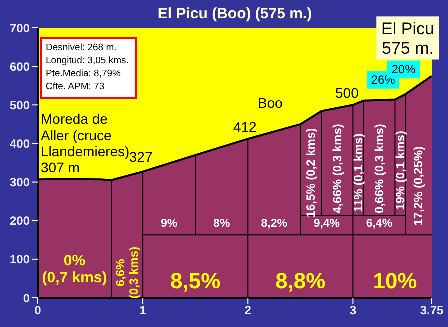 The image size is (448, 327). What do you see at coordinates (169, 224) in the screenshot?
I see `annotation: 9%` at bounding box center [169, 224].